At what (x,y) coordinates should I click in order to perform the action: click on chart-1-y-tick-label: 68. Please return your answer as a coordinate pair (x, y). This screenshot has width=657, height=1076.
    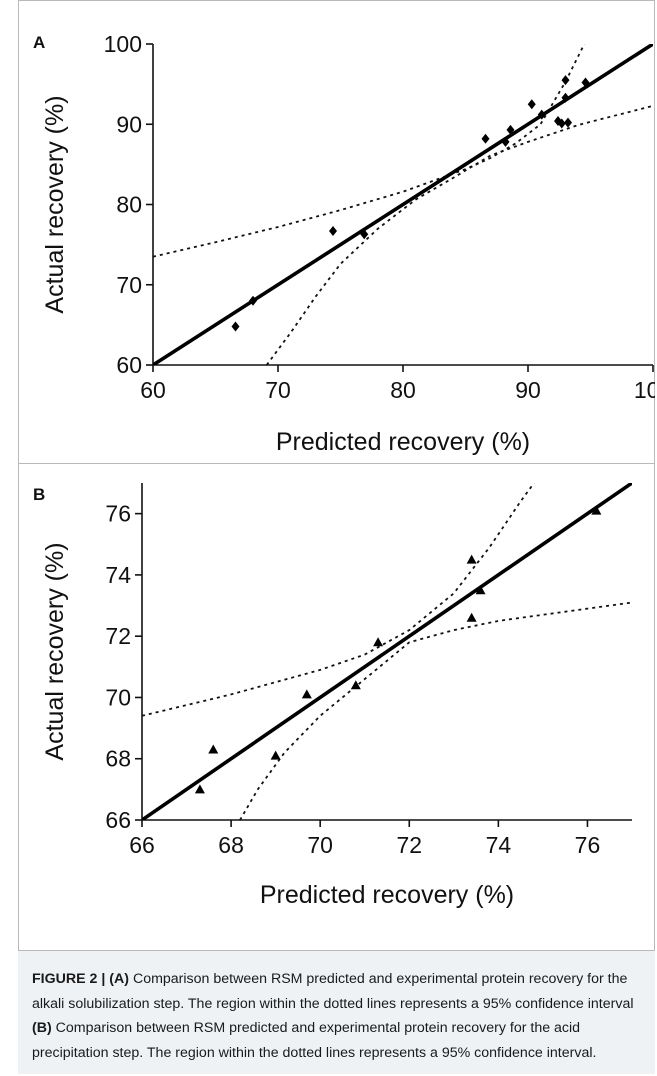
    Looking at the image, I should click on (118, 759).